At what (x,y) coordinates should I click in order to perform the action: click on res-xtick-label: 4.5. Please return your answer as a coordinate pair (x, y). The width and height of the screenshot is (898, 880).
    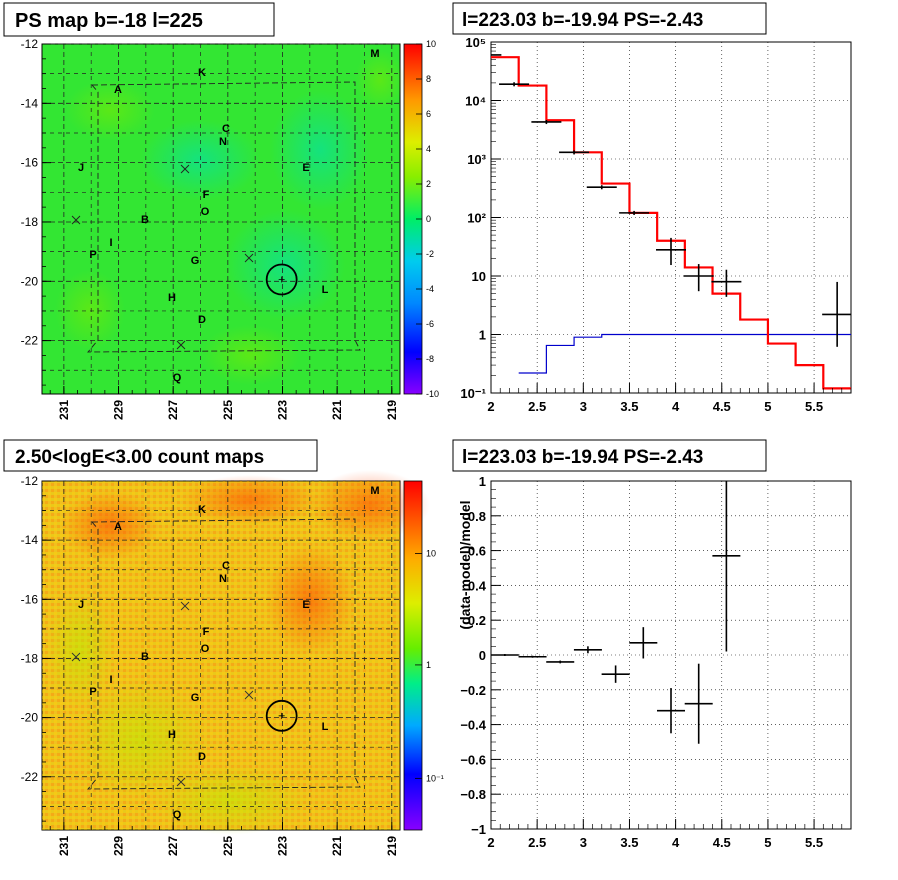
    Looking at the image, I should click on (722, 842).